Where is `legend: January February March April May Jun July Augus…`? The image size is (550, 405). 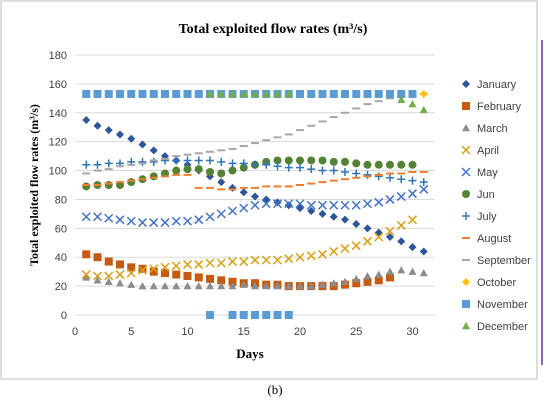 legend: January February March April May Jun July Augus… is located at coordinates (496, 206).